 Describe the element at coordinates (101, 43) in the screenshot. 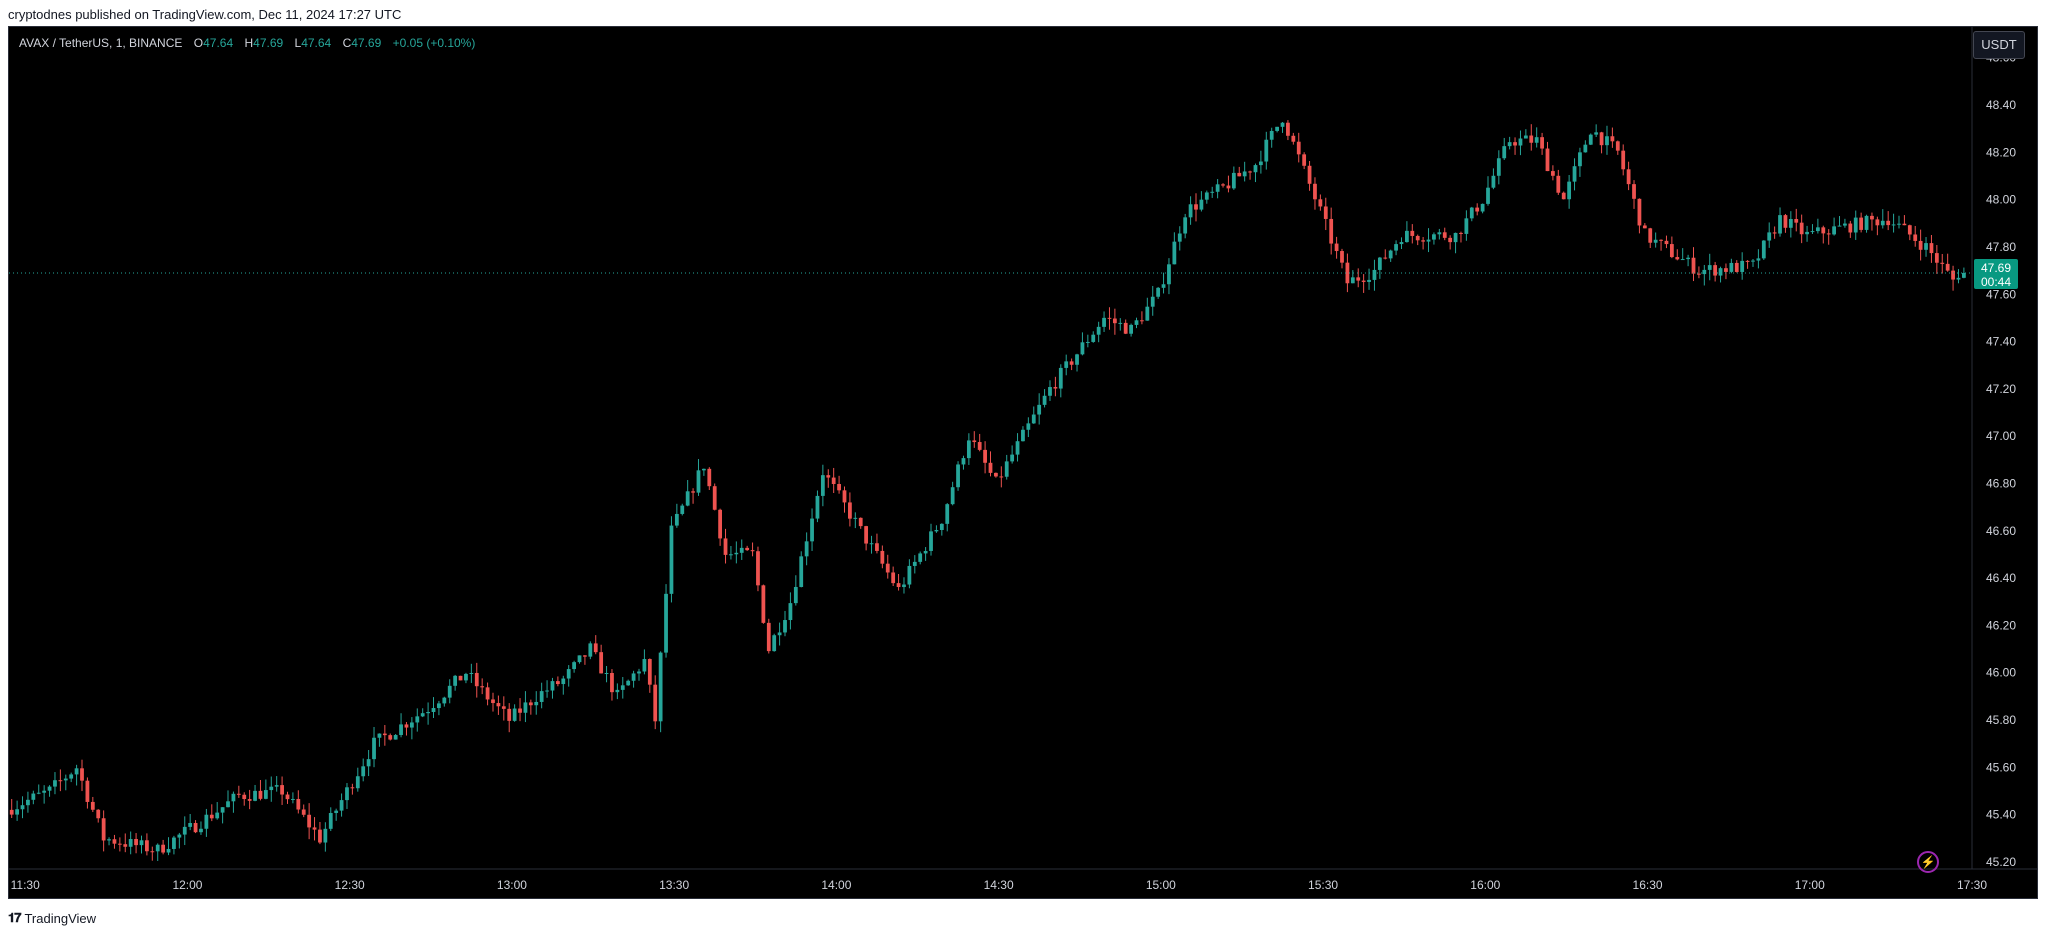

I see `symbol-label: AVAX / TetherUS, 1, BINANCE` at that location.